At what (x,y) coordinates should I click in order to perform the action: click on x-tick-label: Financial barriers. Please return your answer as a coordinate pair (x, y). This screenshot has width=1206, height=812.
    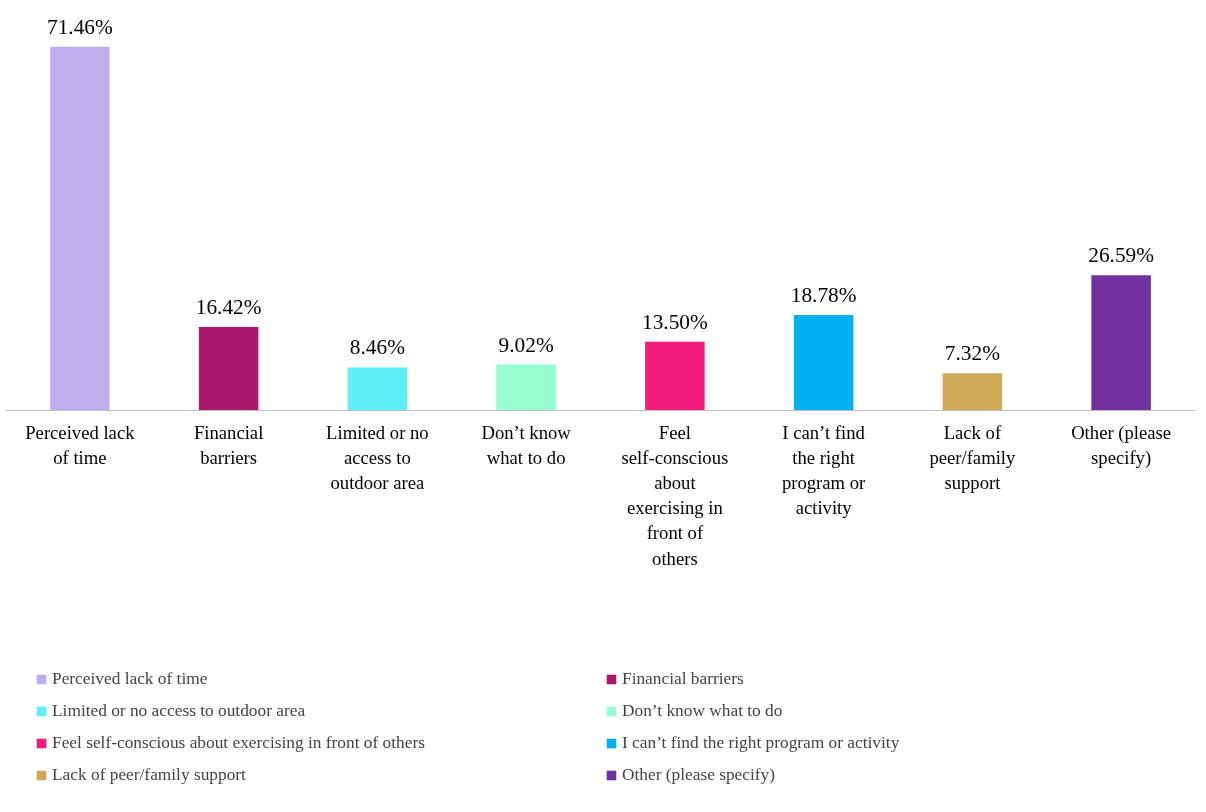
    Looking at the image, I should click on (228, 444).